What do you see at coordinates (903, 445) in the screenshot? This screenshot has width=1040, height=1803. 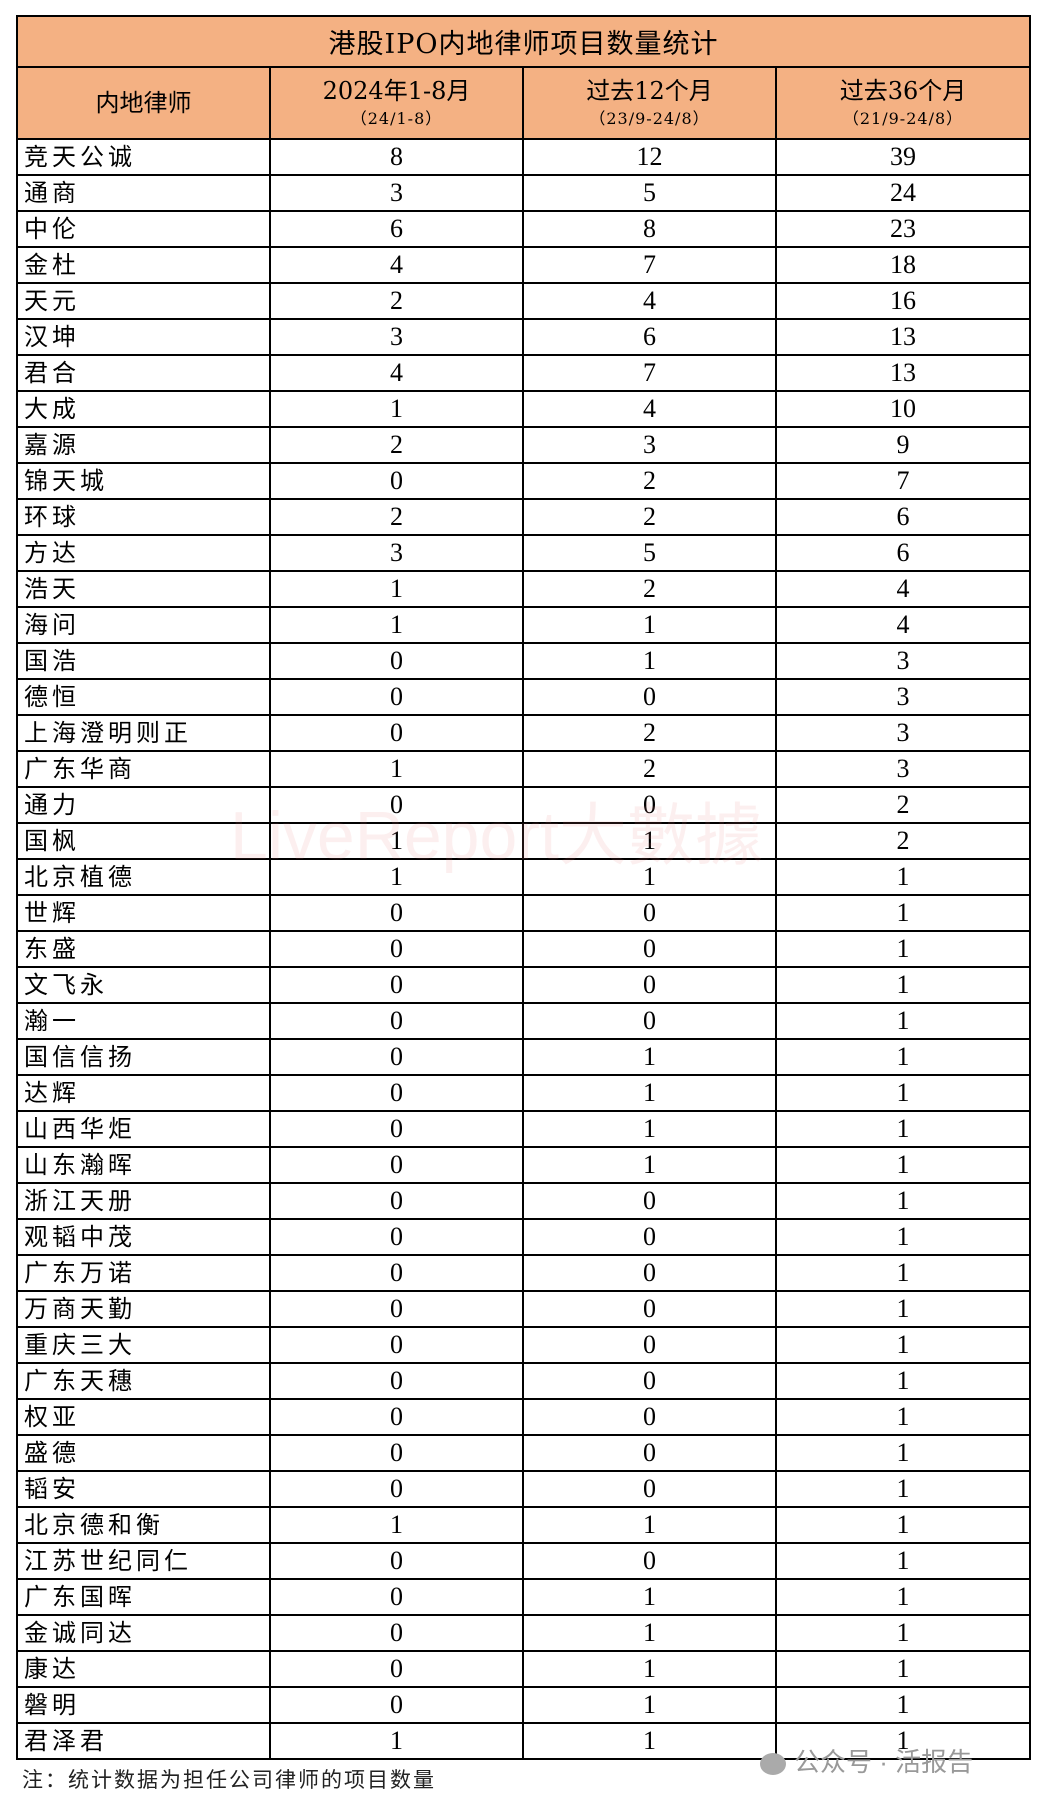 I see `count-cell: 9` at bounding box center [903, 445].